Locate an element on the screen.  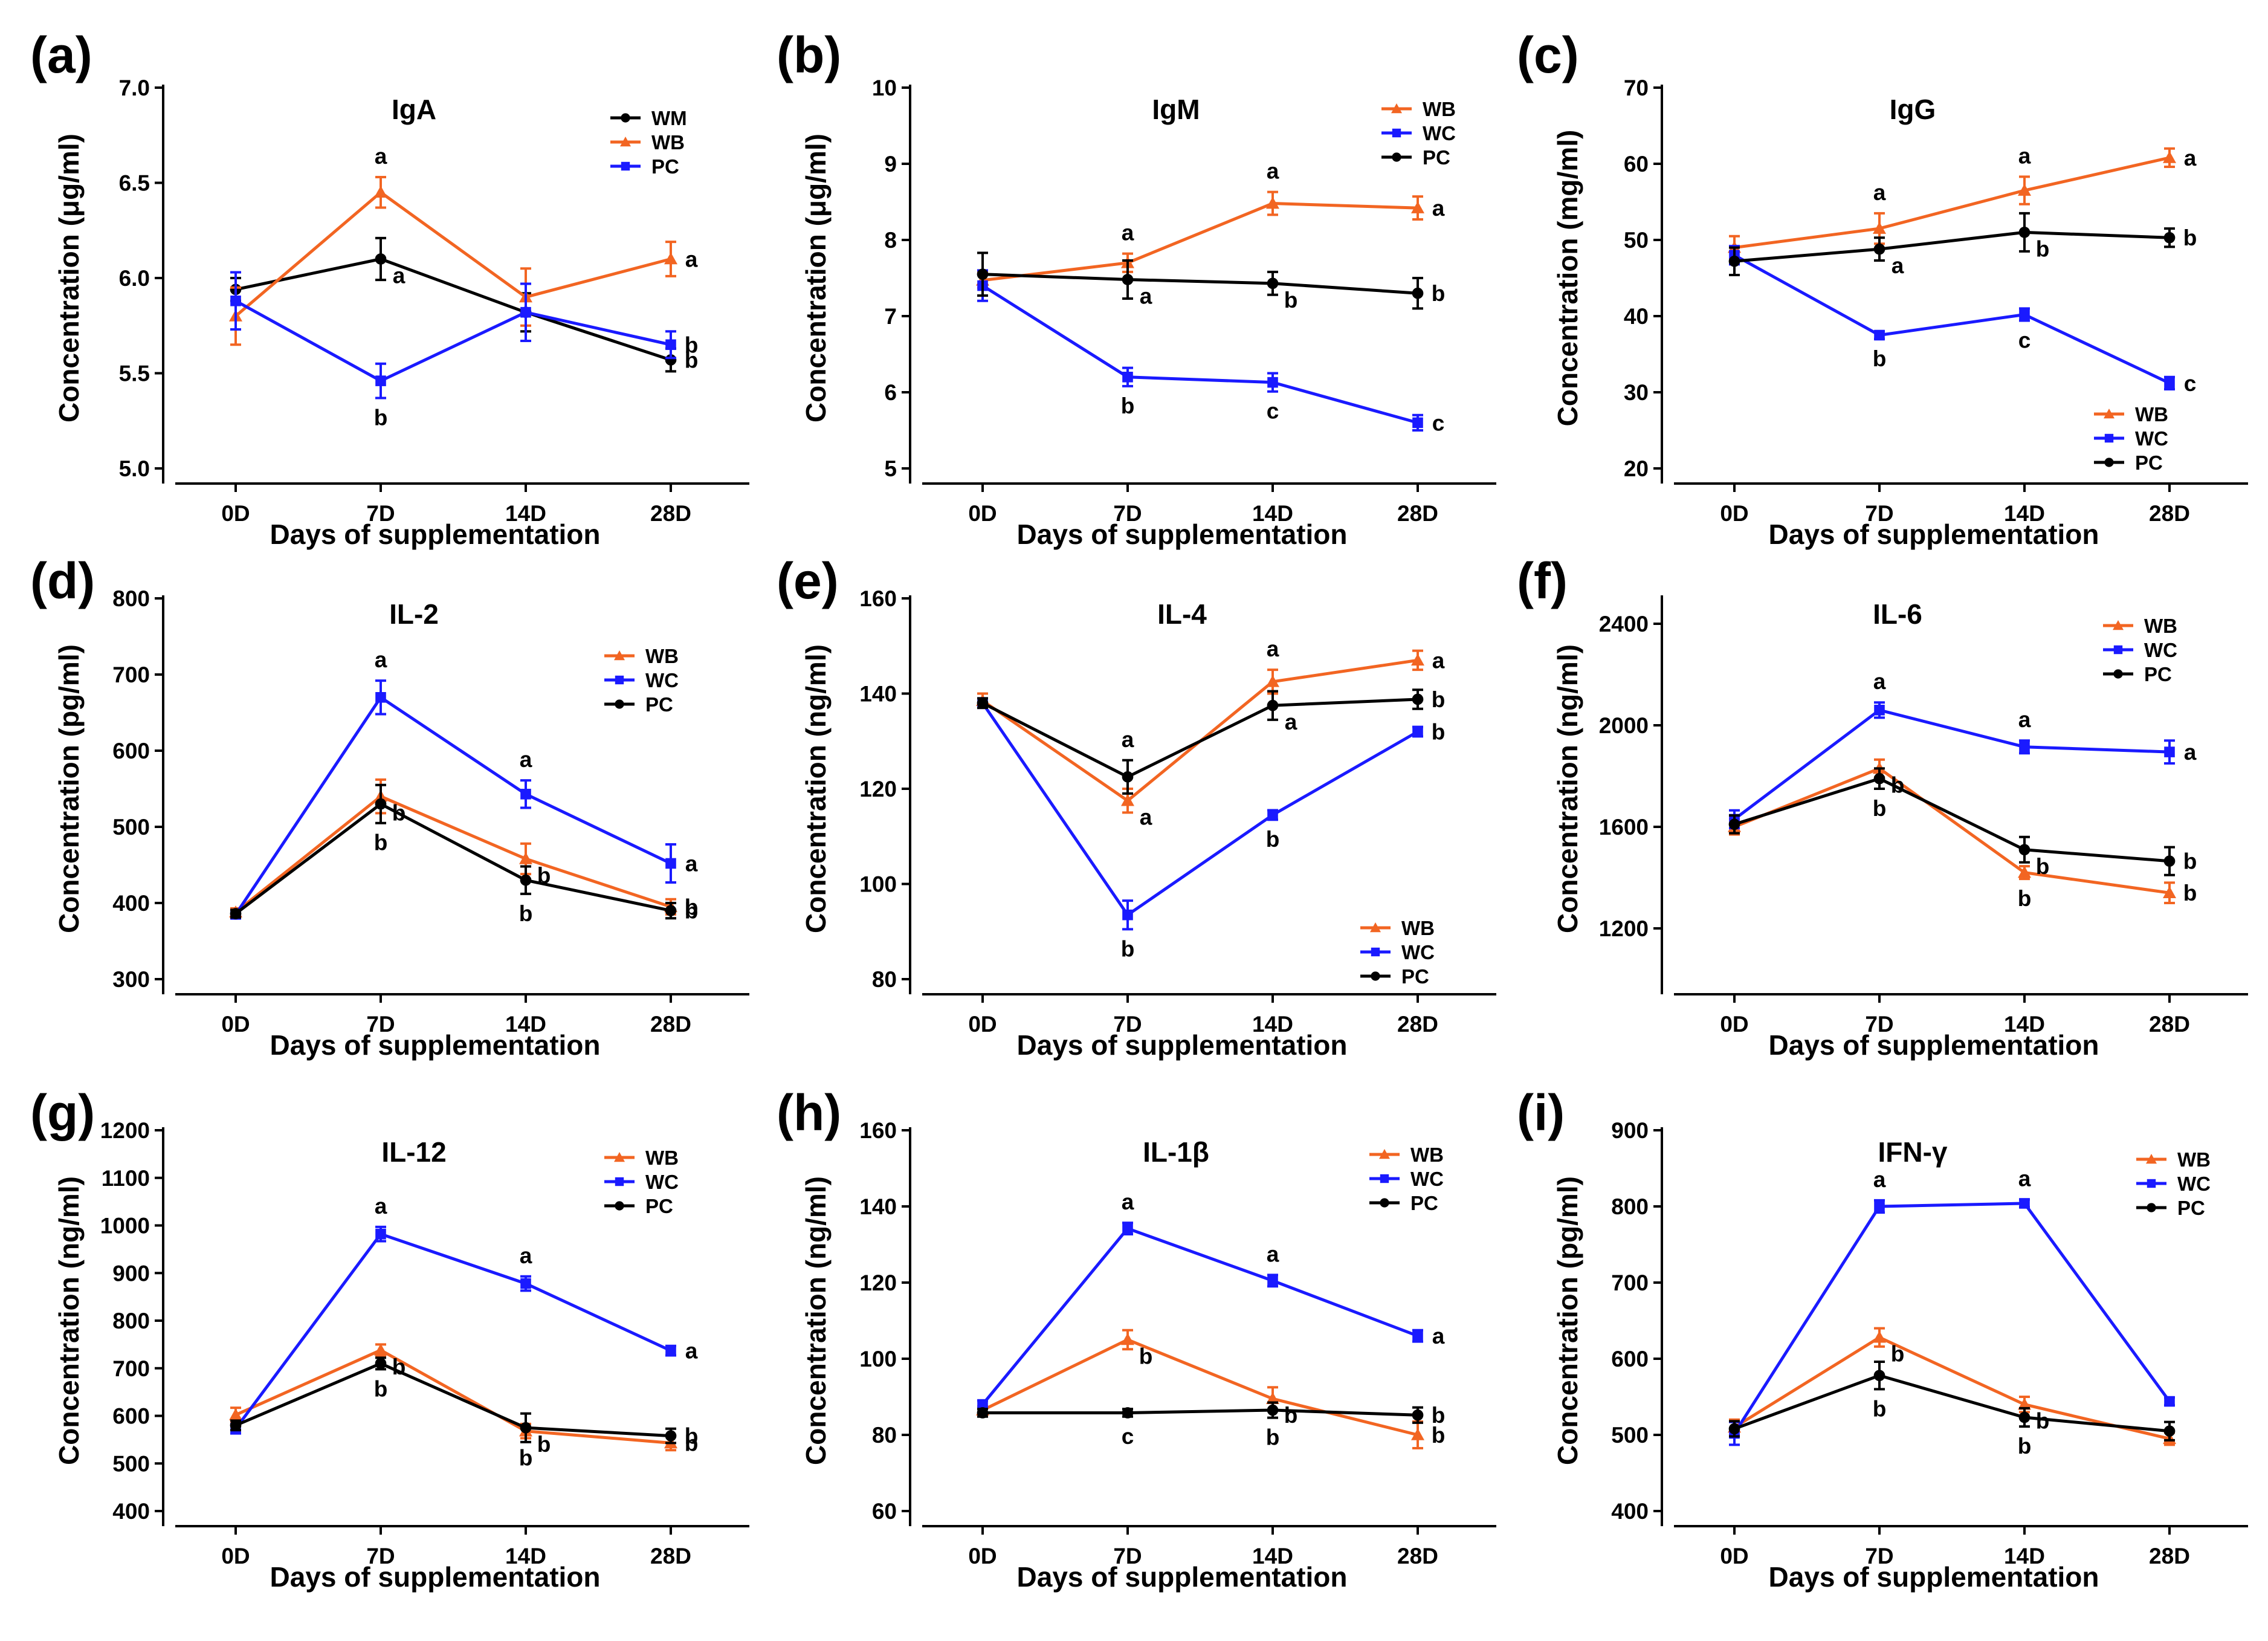
y-tick-label: 20 is located at coordinates (1636, 469).